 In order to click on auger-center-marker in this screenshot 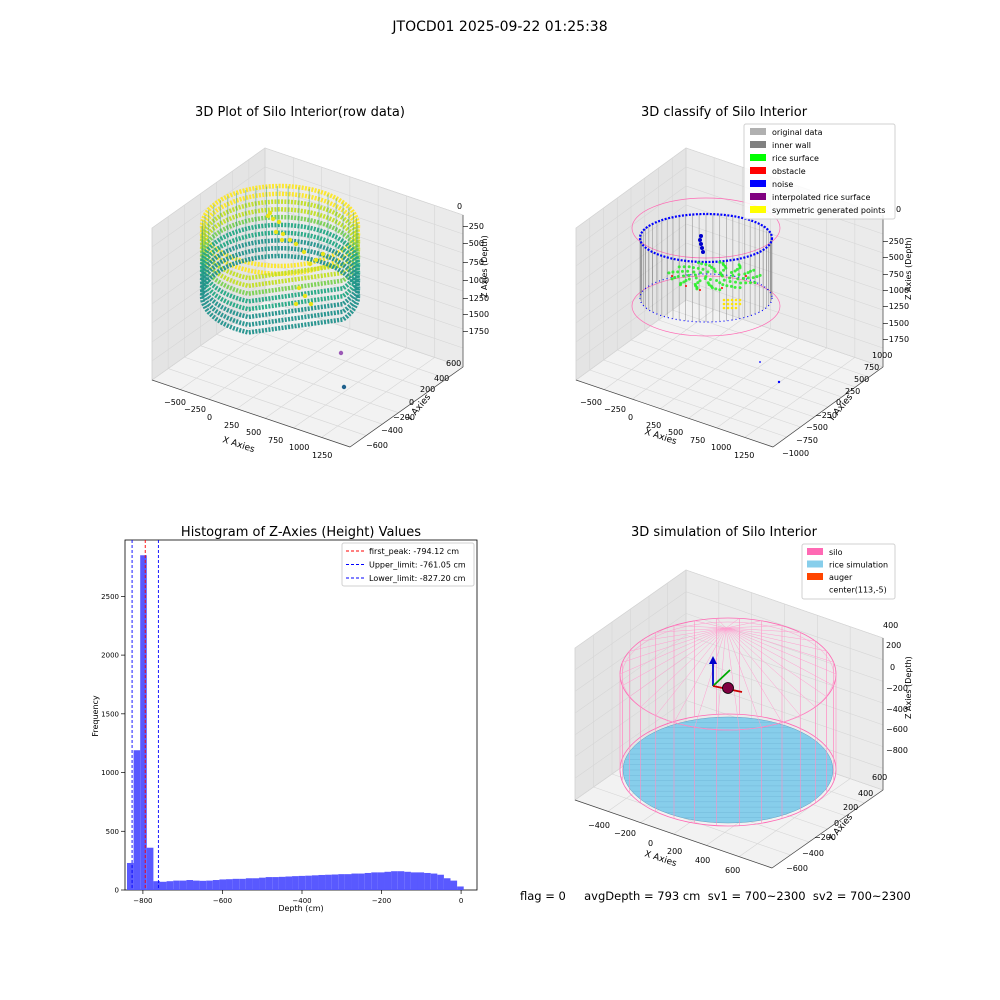, I will do `click(728, 688)`.